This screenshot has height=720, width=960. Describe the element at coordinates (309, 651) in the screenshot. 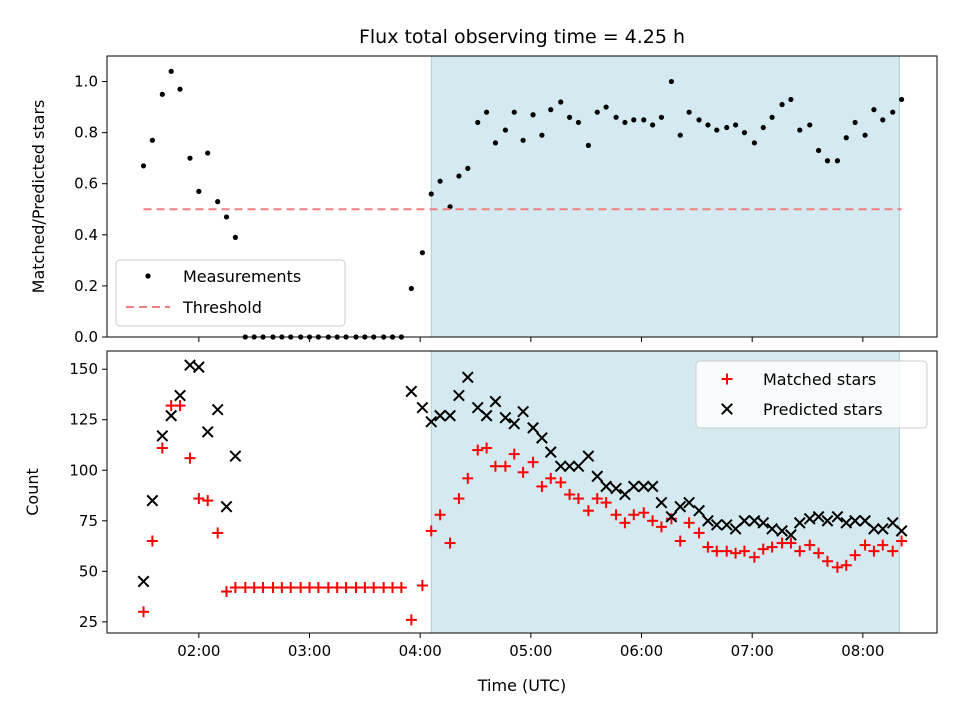

I see `x-tick-label: 03:00` at that location.